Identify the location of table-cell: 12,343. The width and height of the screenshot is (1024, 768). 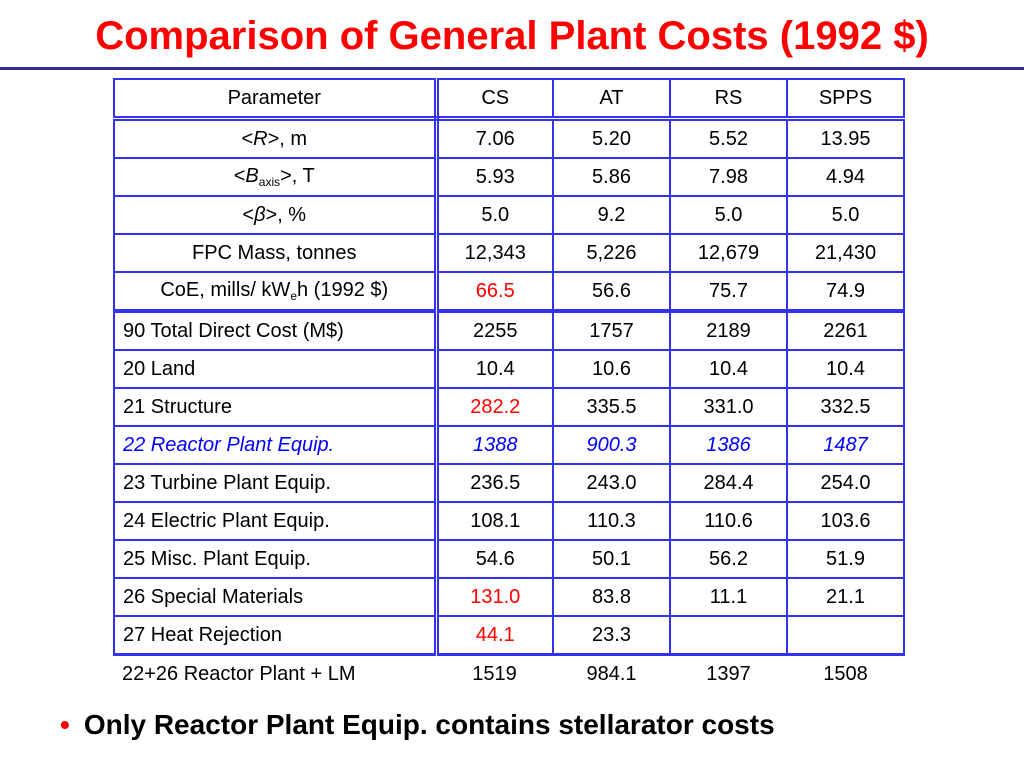
(494, 253).